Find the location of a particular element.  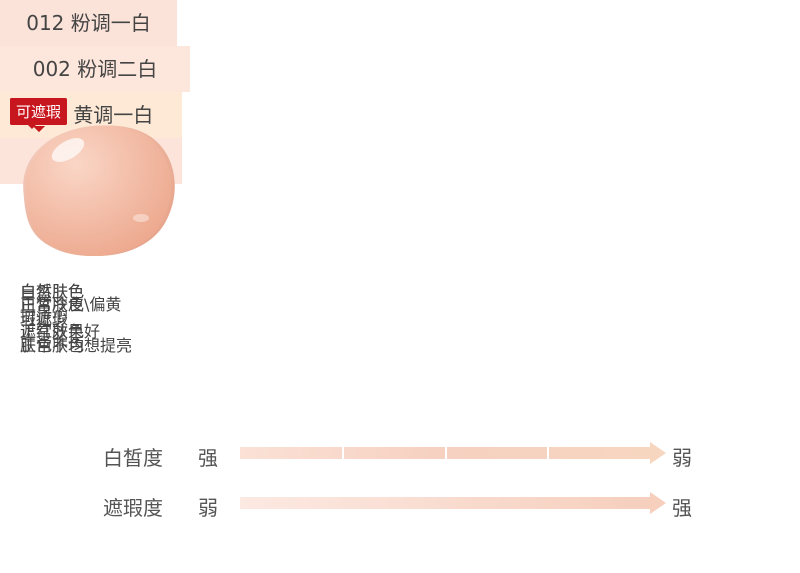

description-line: 正常肤色想提亮 is located at coordinates (76, 345).